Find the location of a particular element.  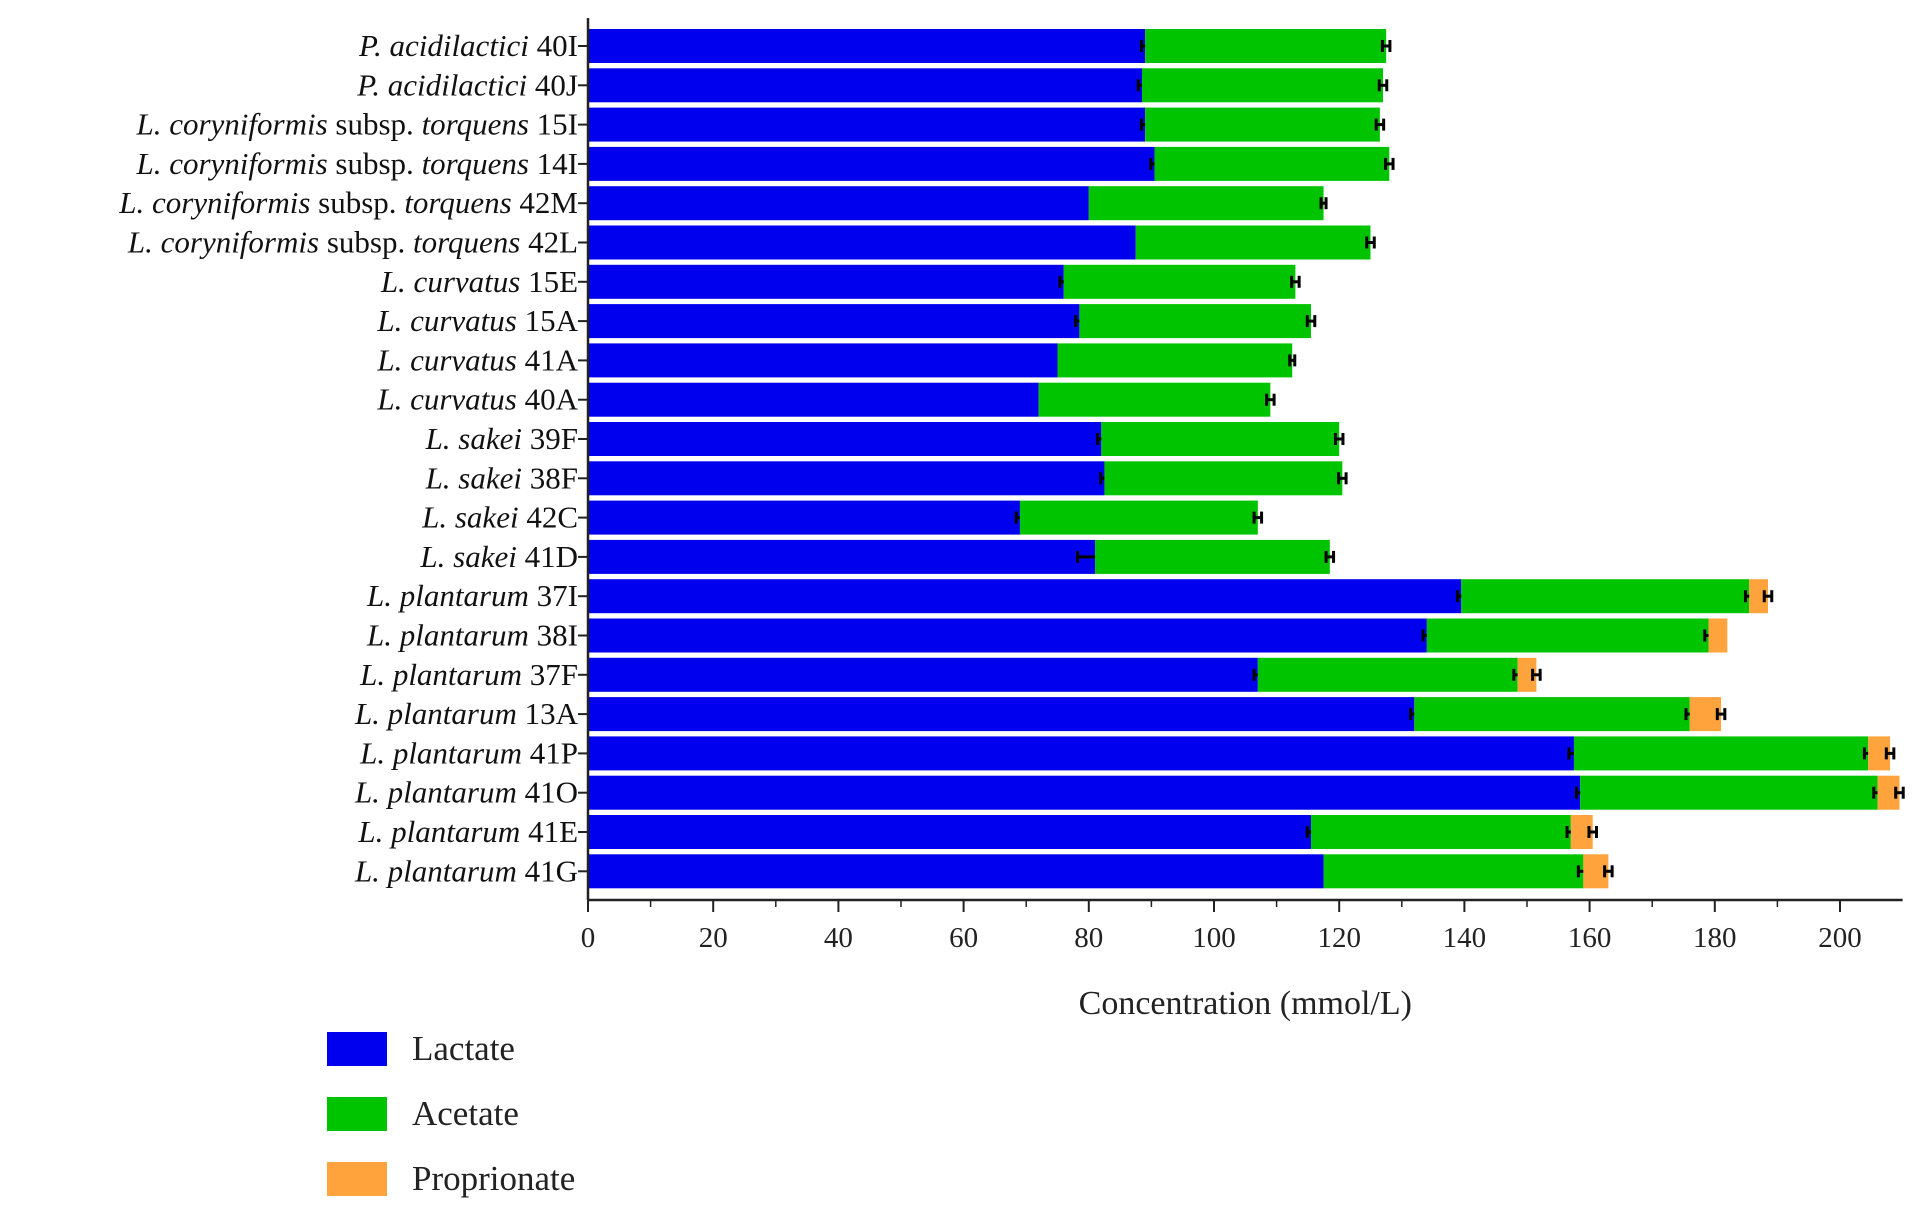

legend-swatch-lactate is located at coordinates (357, 1049).